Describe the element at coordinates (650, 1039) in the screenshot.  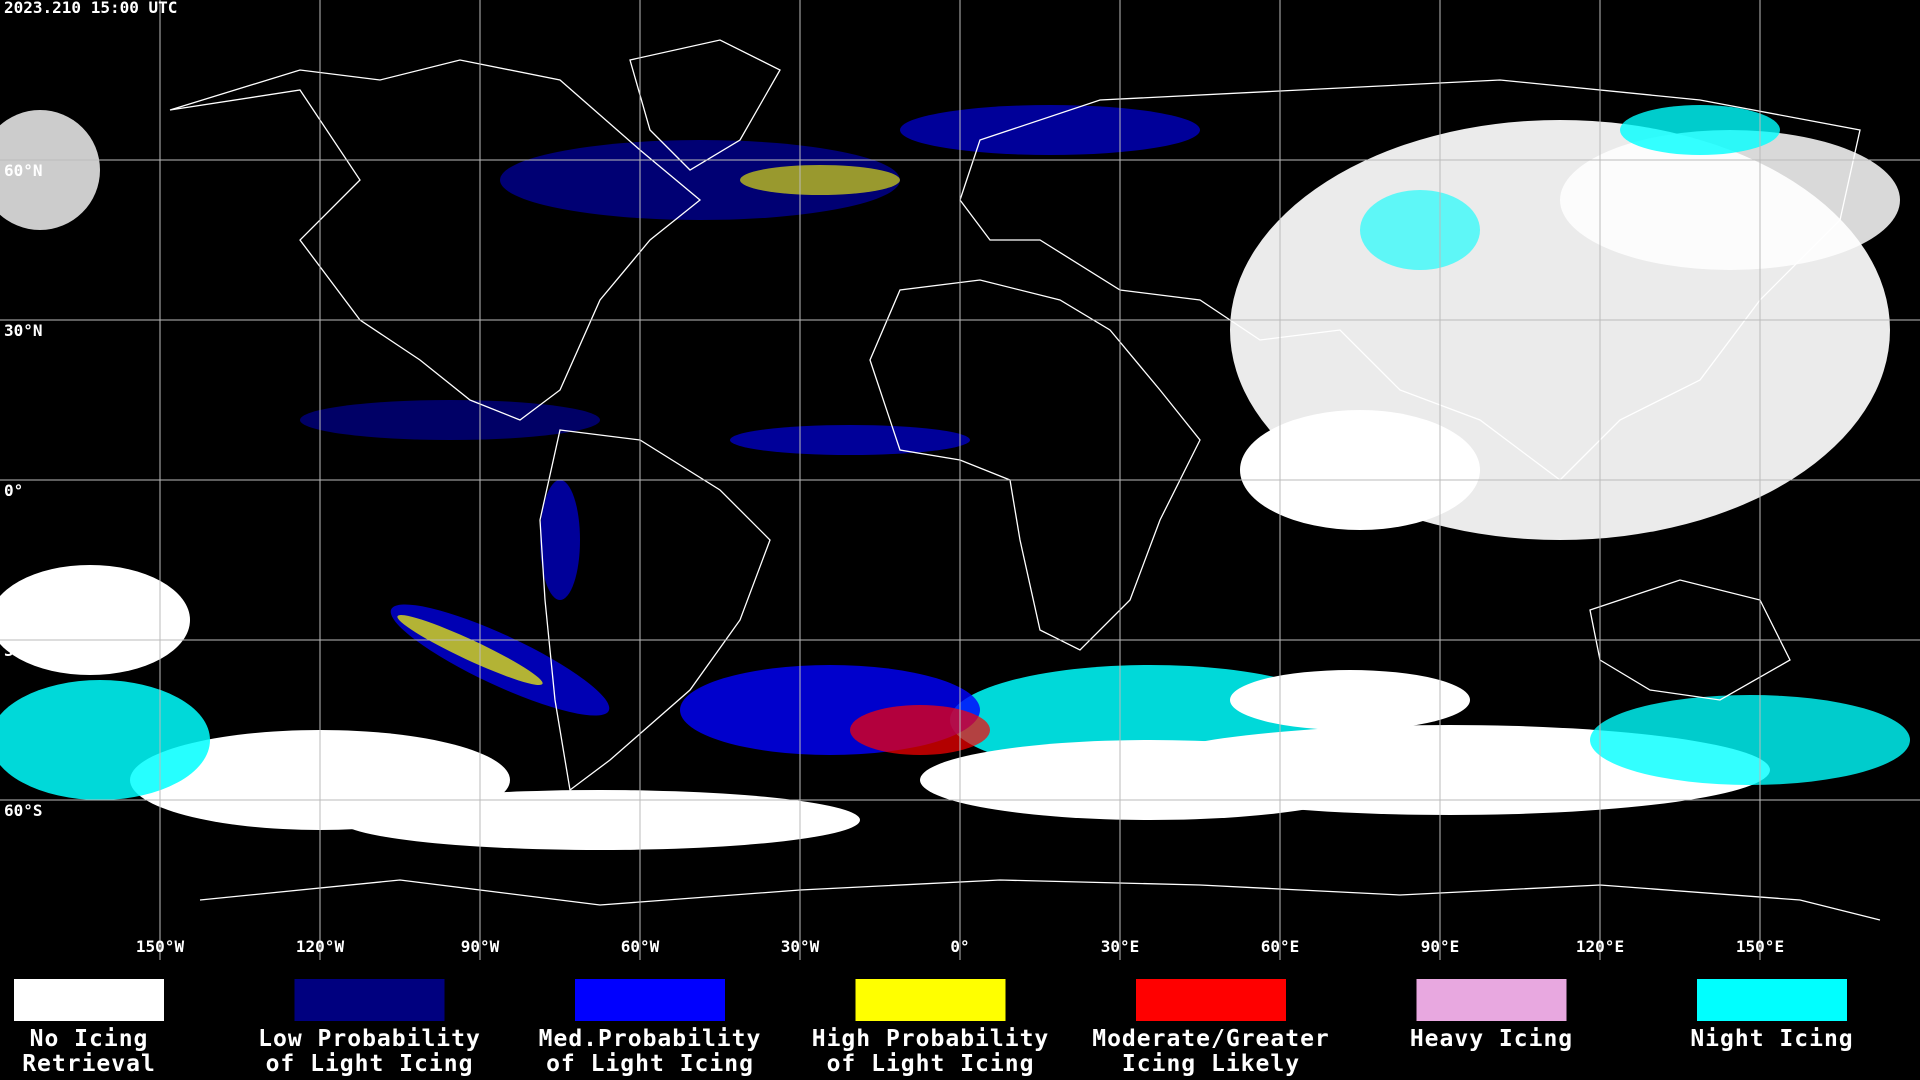
I see `legend-label: Med.Probability` at that location.